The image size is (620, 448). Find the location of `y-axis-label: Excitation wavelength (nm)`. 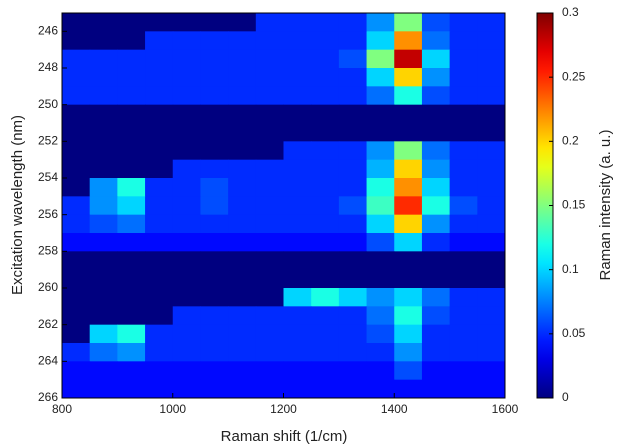

y-axis-label: Excitation wavelength (nm) is located at coordinates (17, 205).